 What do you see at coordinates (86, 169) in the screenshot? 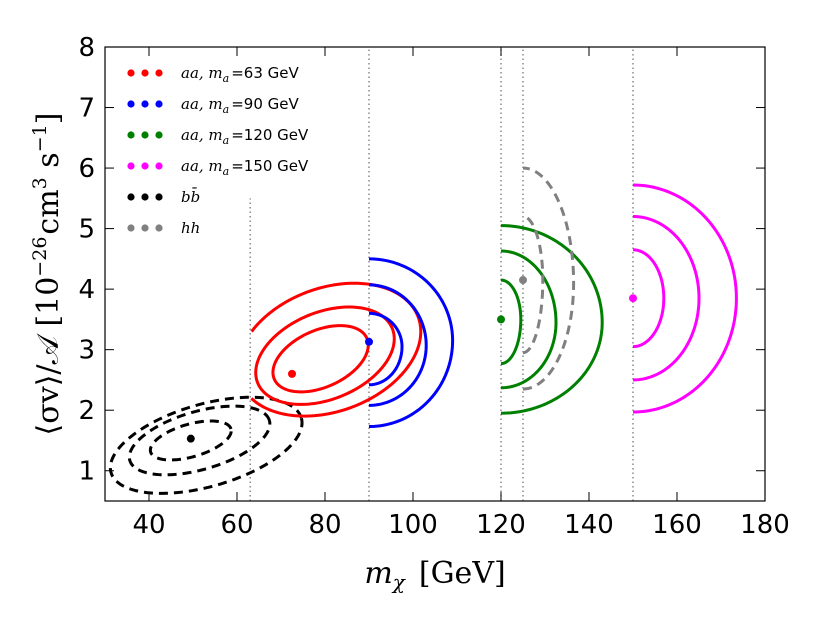
I see `y-tick-label-6: 6` at bounding box center [86, 169].